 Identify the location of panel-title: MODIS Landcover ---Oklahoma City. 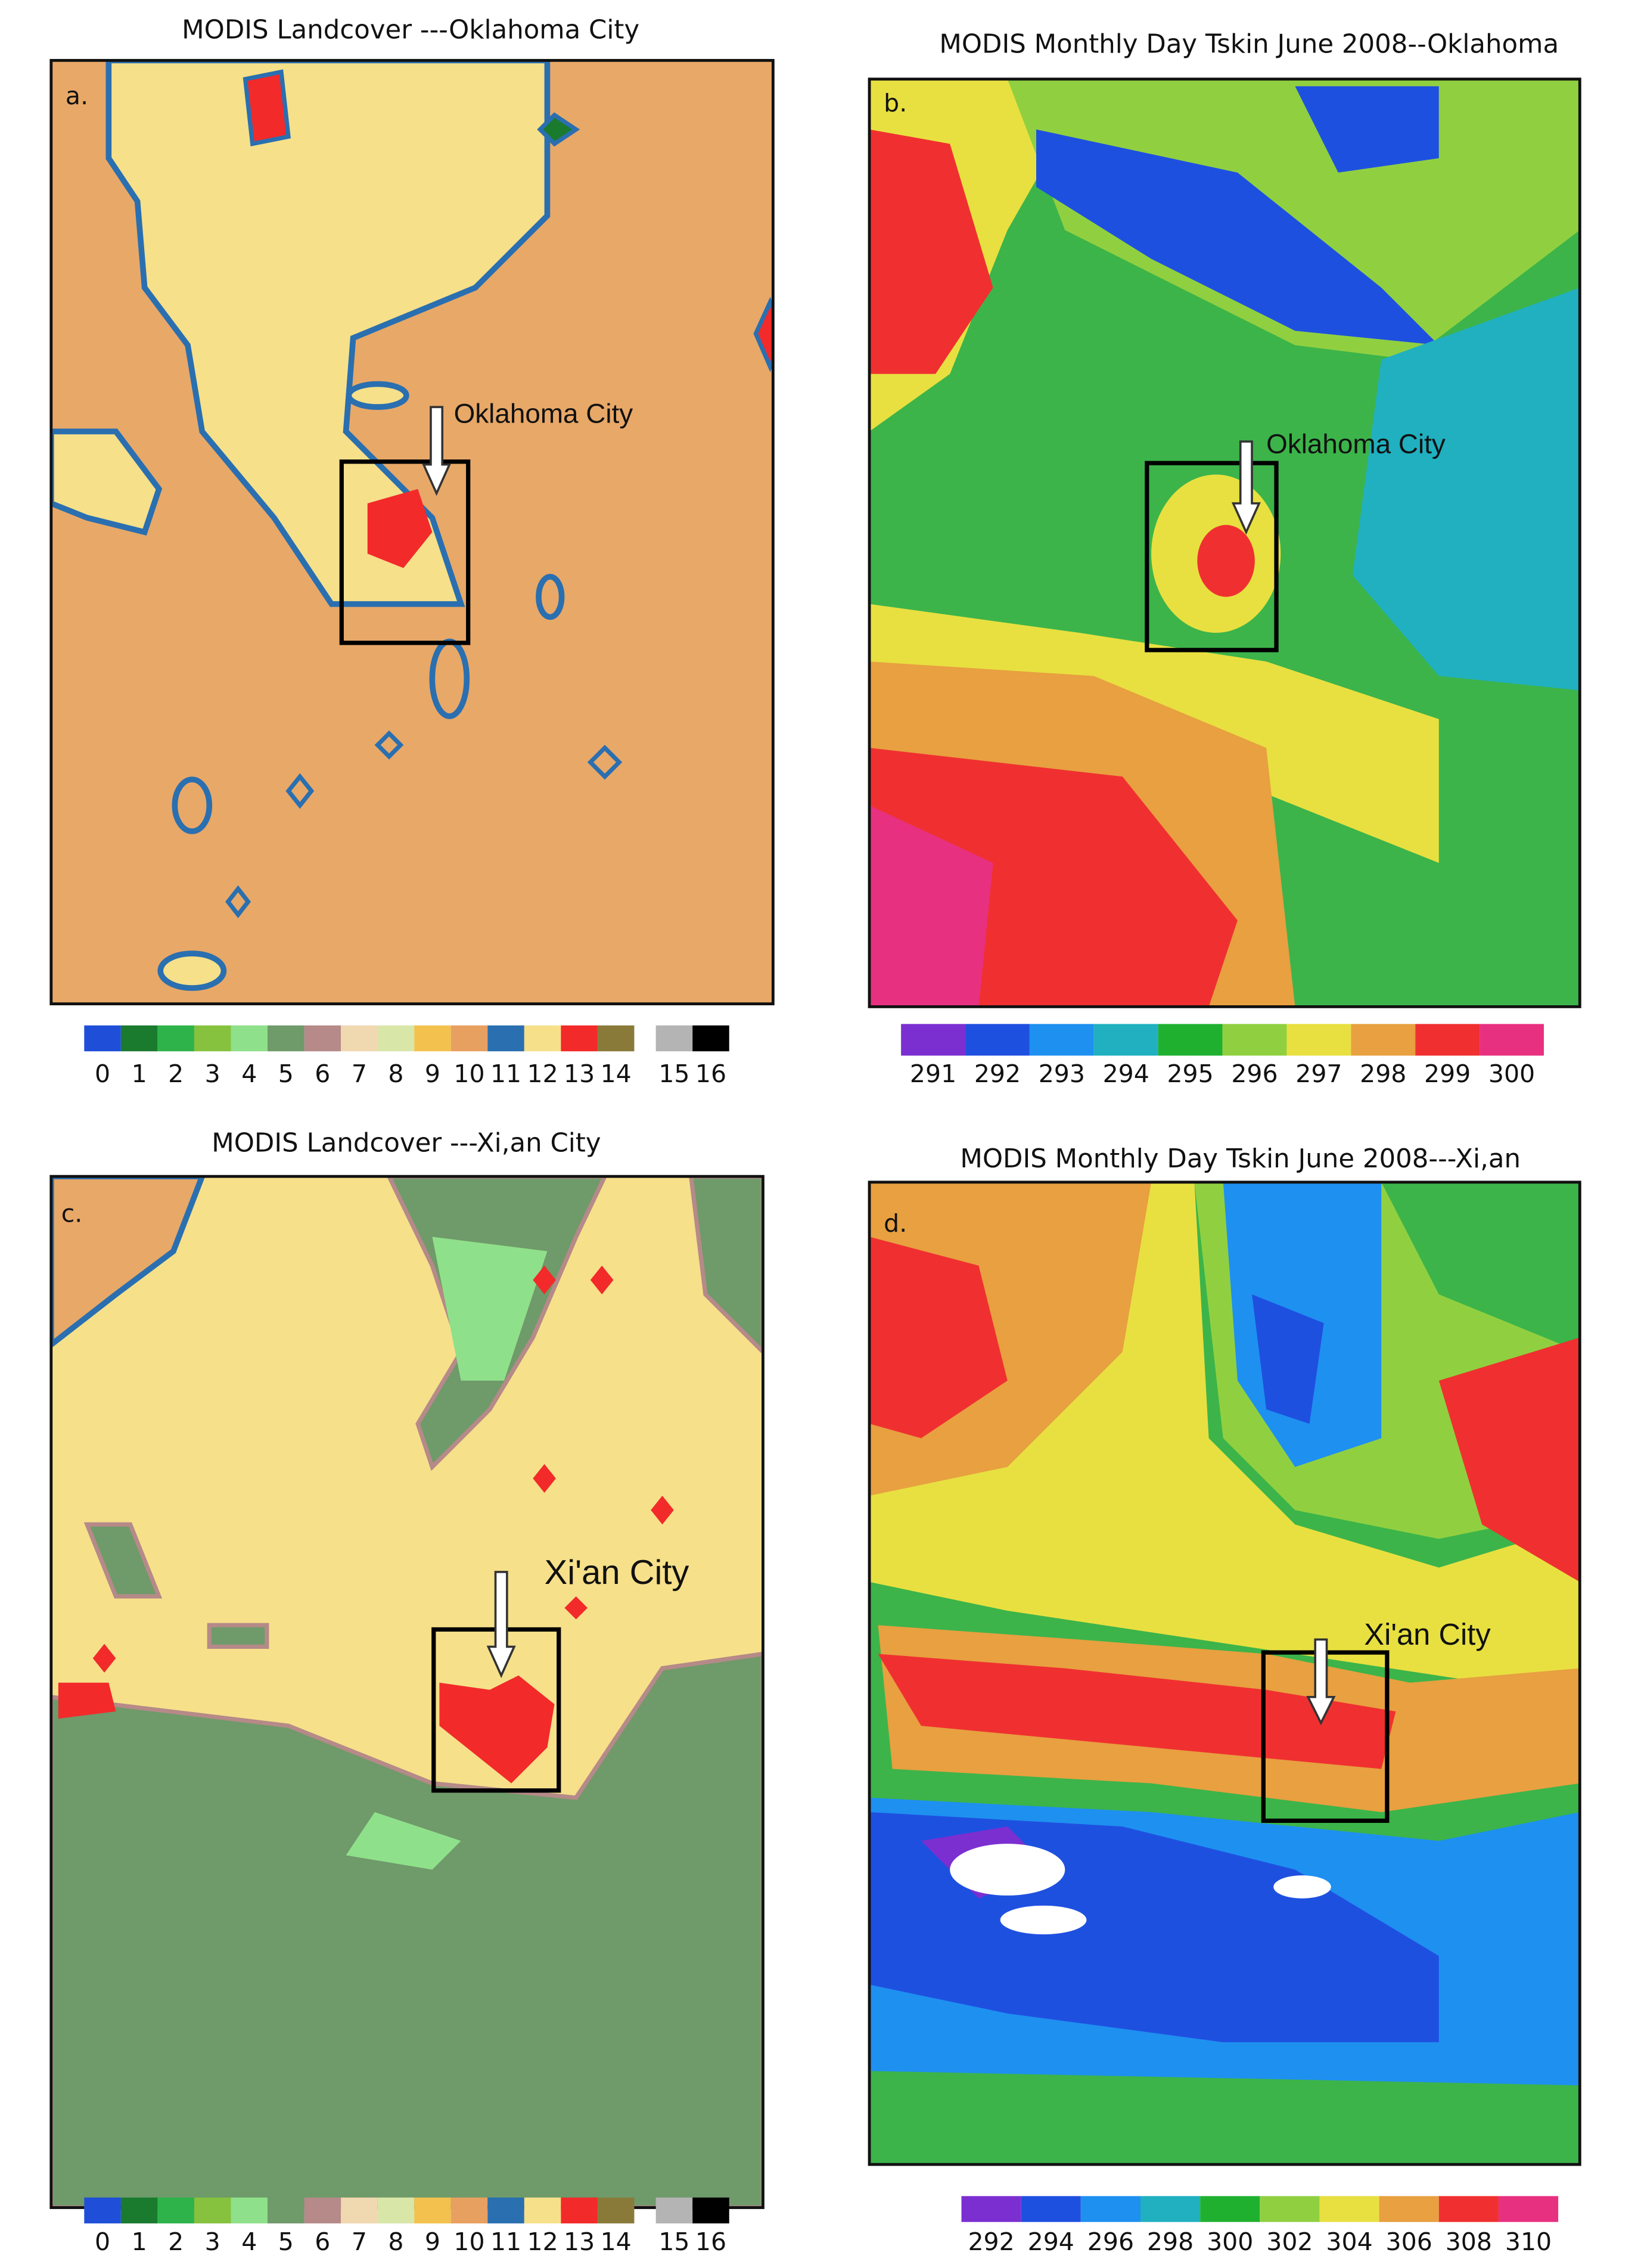
(410, 30).